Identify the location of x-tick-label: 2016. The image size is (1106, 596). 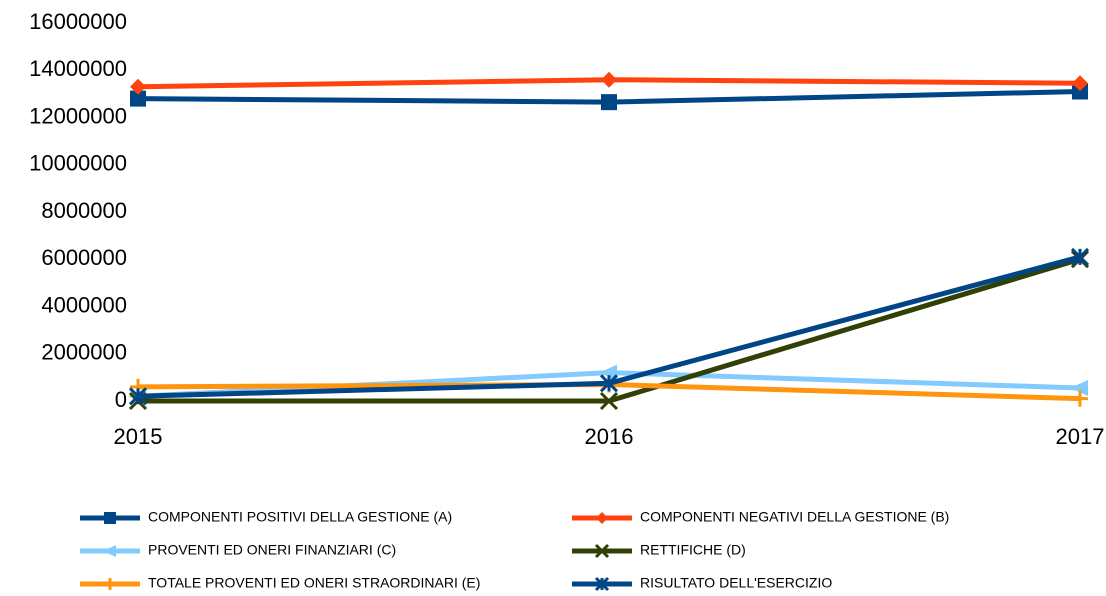
(609, 436).